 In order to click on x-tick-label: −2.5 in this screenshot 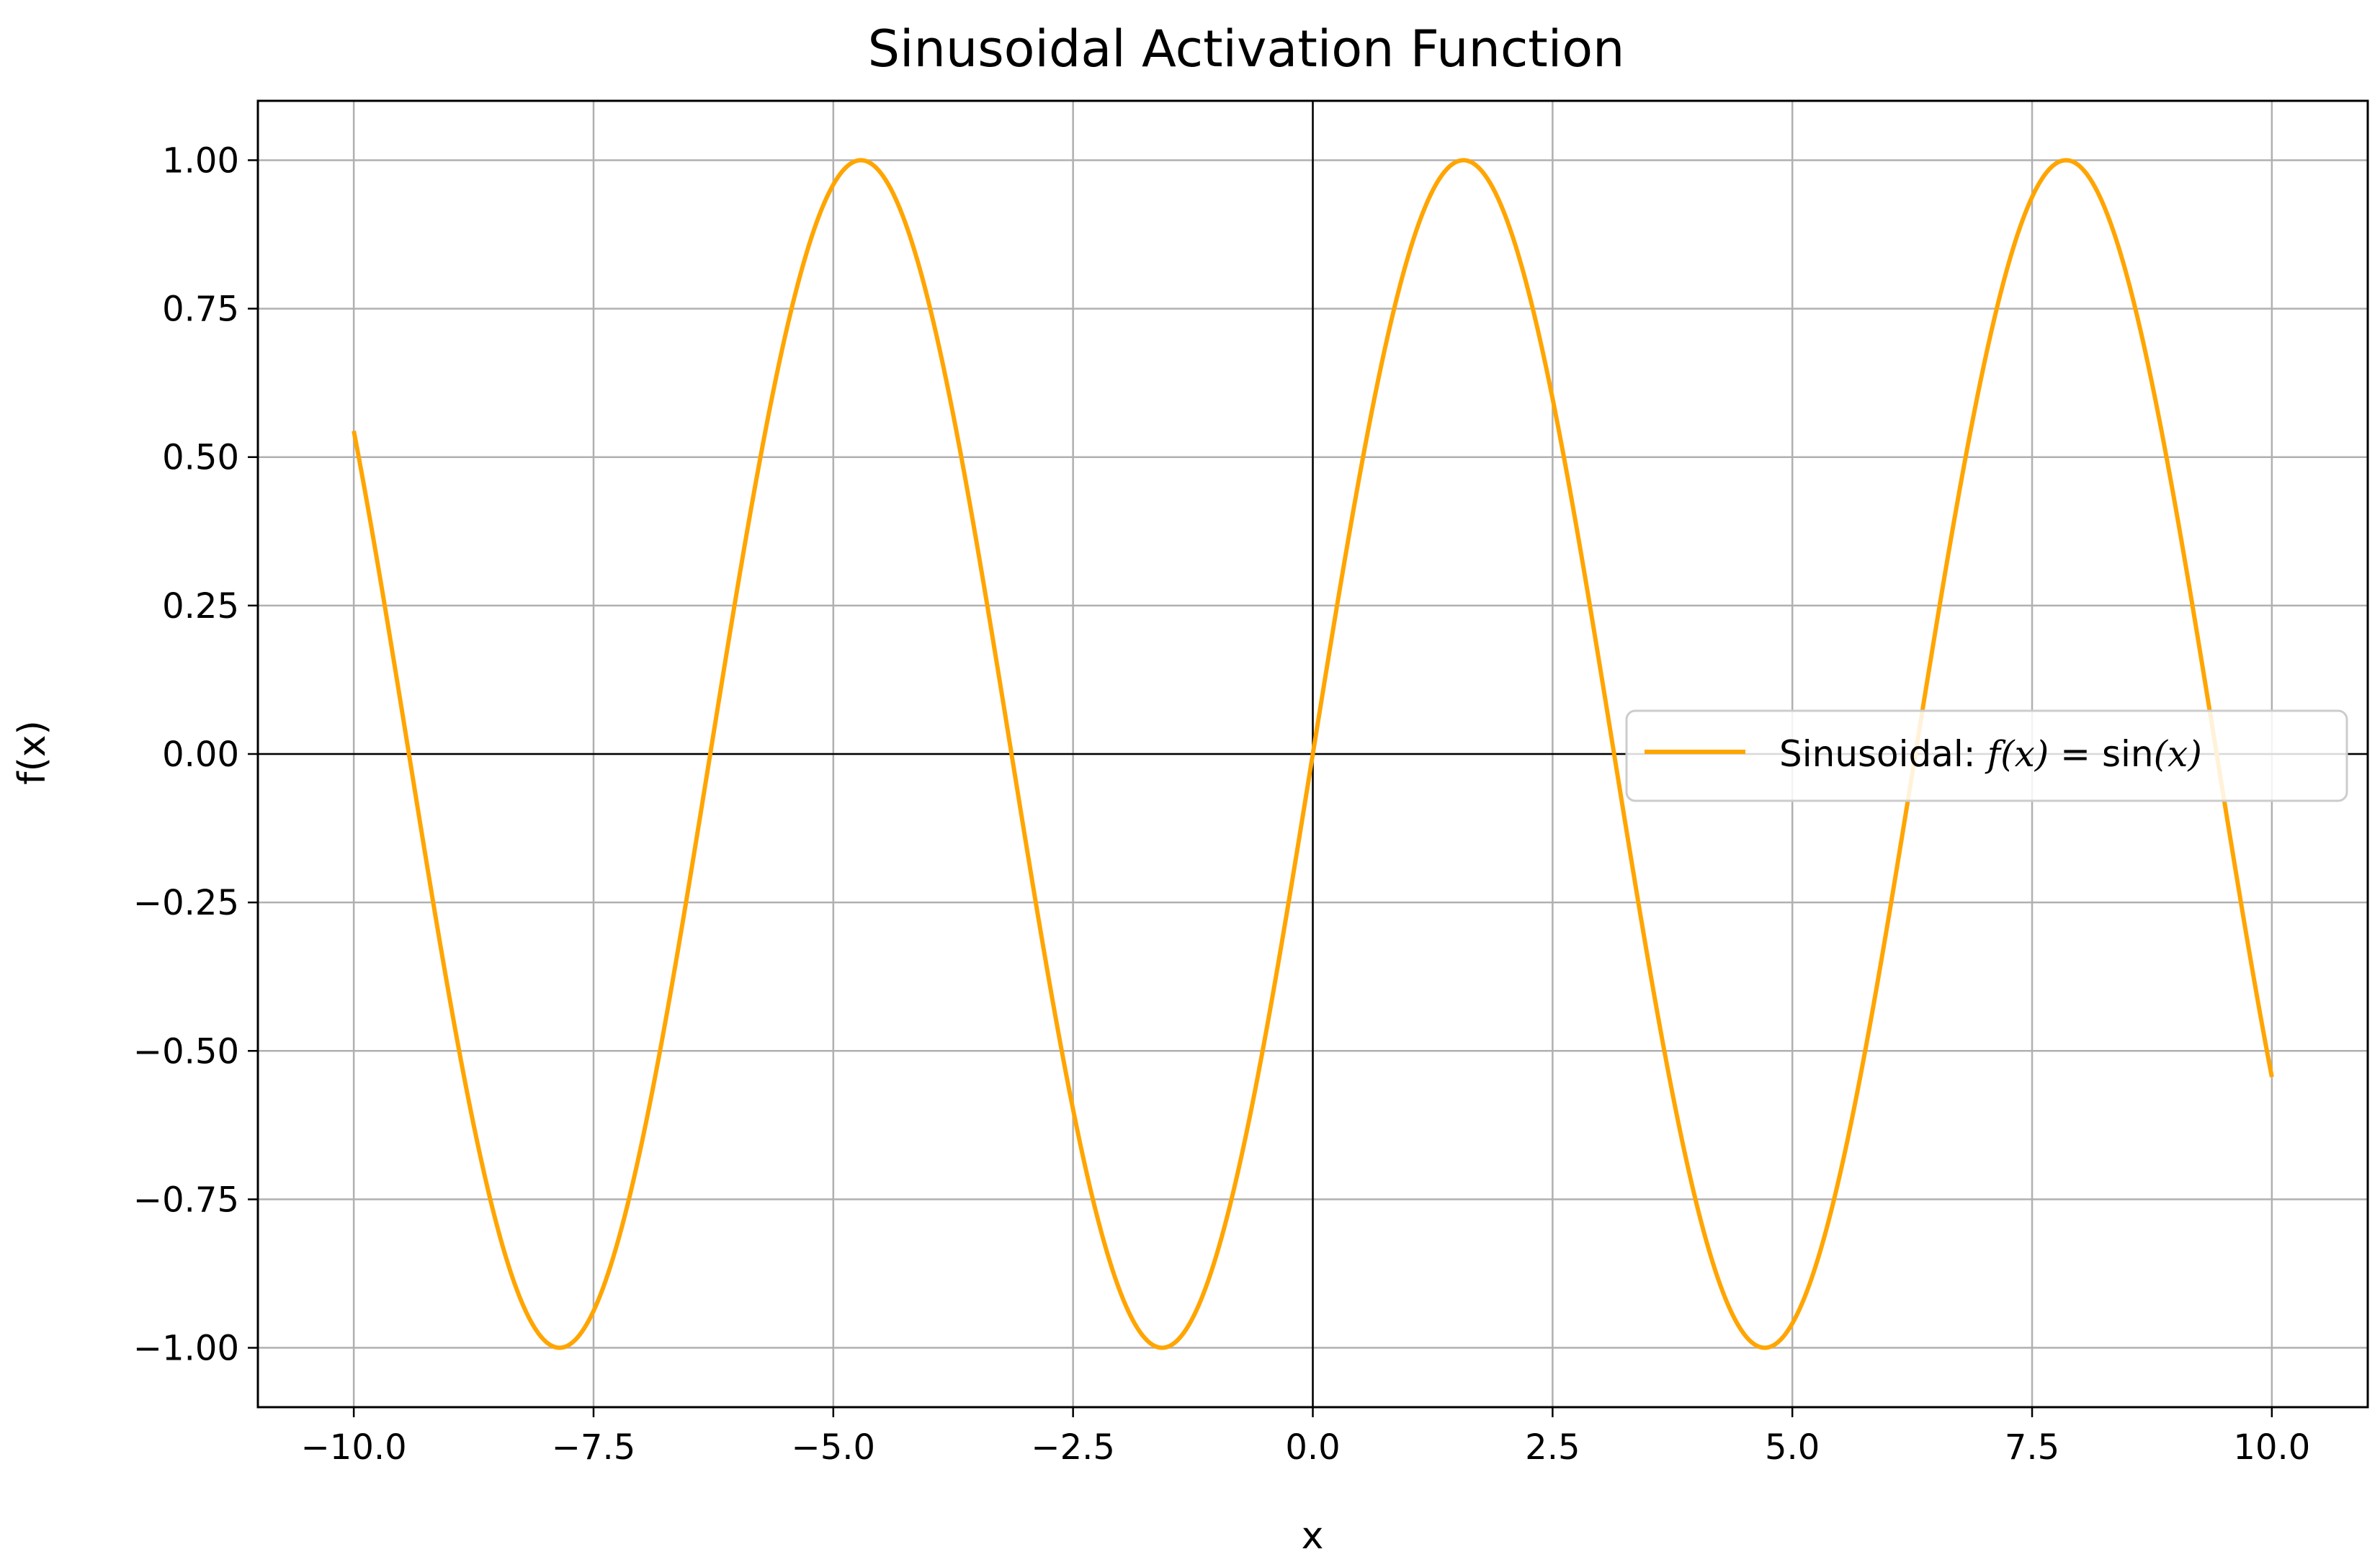, I will do `click(1073, 1448)`.